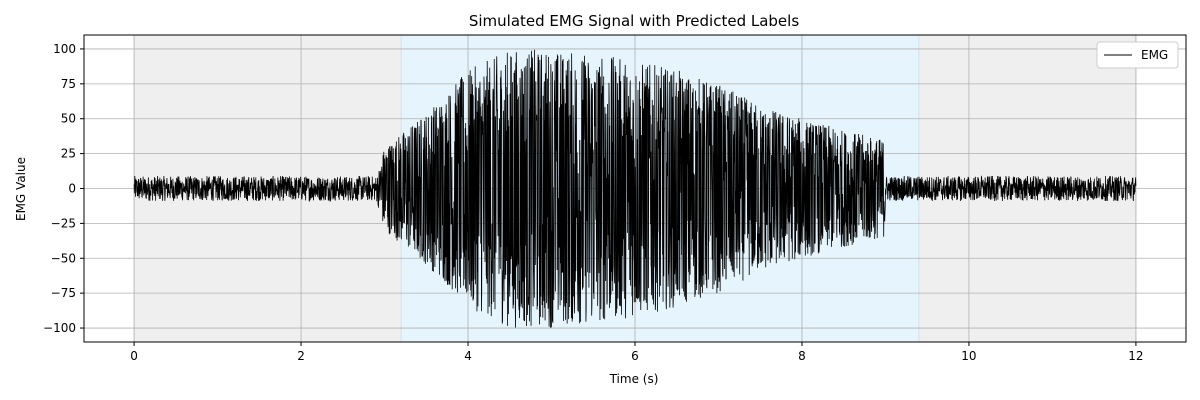 The image size is (1200, 400). Describe the element at coordinates (301, 356) in the screenshot. I see `x-tick-label: 2` at that location.